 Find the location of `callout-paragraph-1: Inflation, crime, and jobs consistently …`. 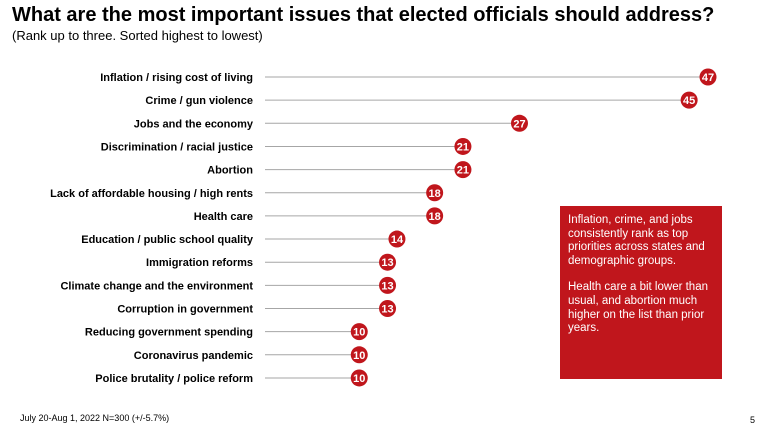

callout-paragraph-1: Inflation, crime, and jobs consistently … is located at coordinates (636, 240).